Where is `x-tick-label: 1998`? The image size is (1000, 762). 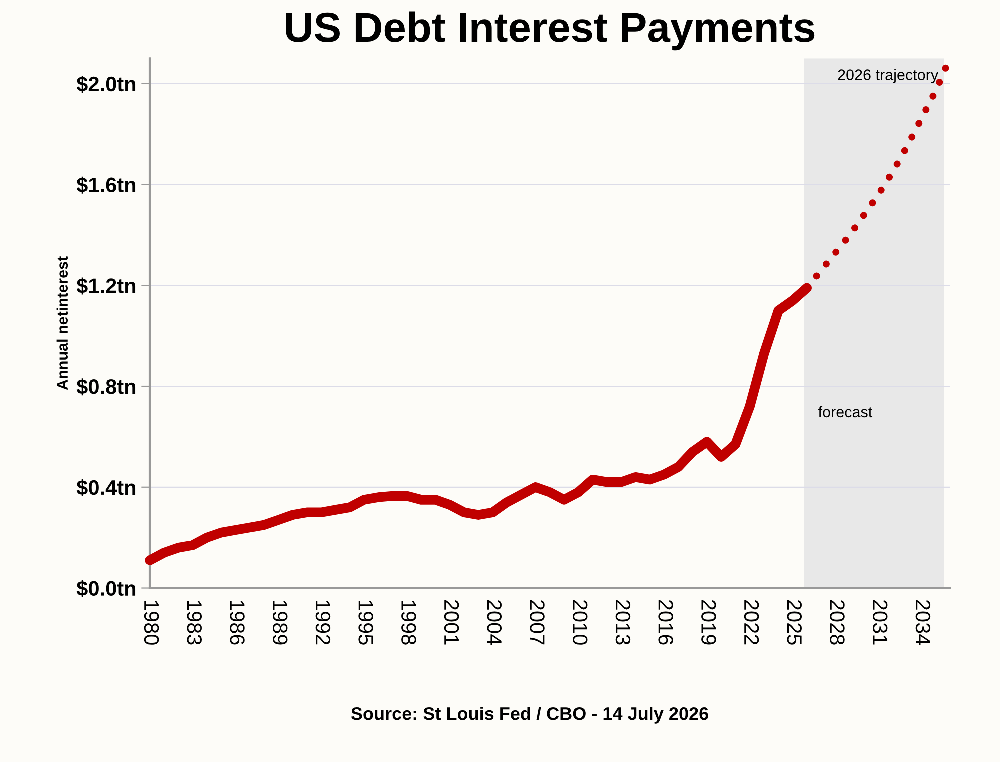 x-tick-label: 1998 is located at coordinates (409, 622).